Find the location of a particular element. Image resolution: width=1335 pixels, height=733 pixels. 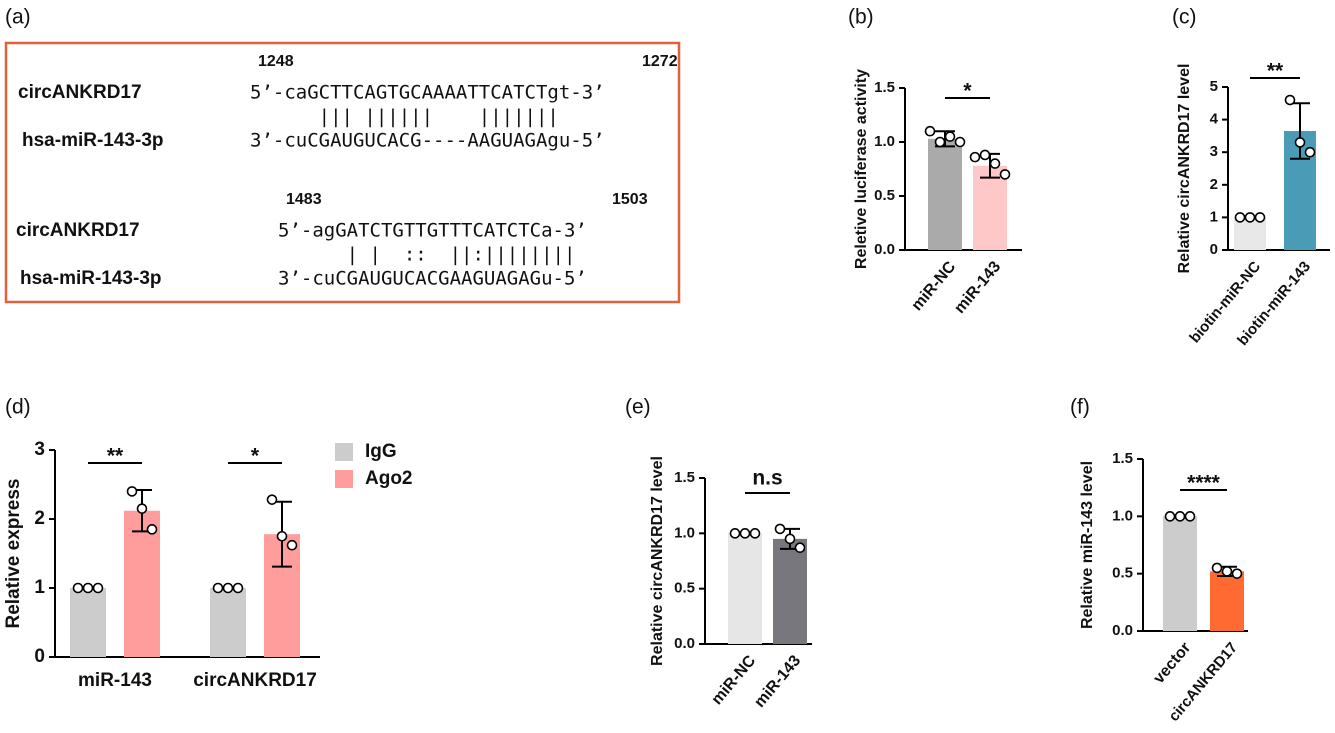

mirna-seq: 3’-cuCGAUGUCACG----AAGUAGAgu-5’ is located at coordinates (427, 141).